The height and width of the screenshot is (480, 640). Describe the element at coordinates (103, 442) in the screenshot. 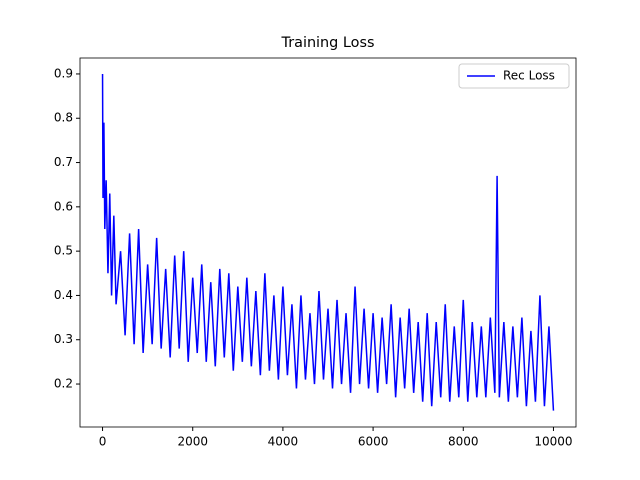

I see `x-tick-label: 0` at that location.